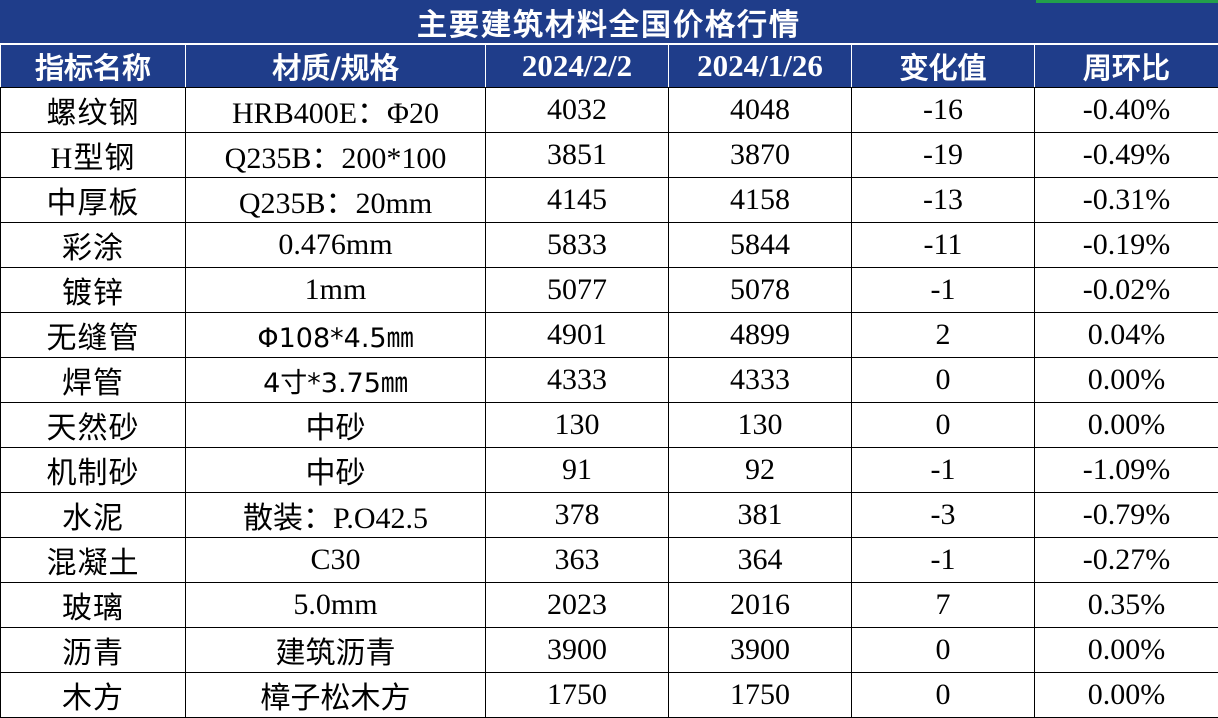  Describe the element at coordinates (93, 155) in the screenshot. I see `cell-name: H型钢` at that location.